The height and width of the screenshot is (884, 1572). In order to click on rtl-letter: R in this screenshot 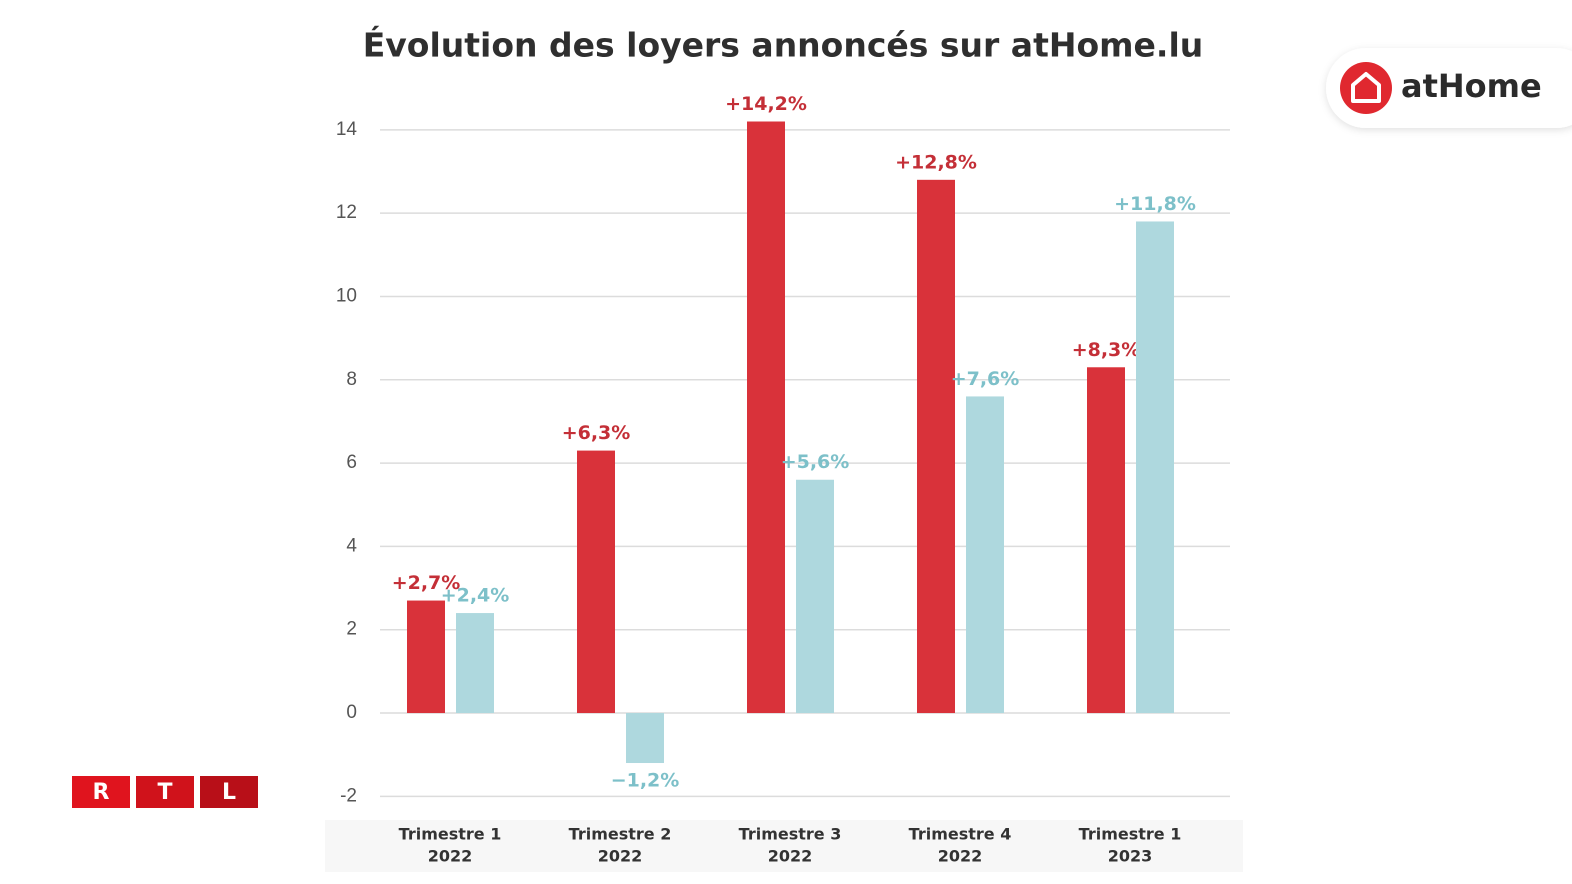, I will do `click(101, 792)`.